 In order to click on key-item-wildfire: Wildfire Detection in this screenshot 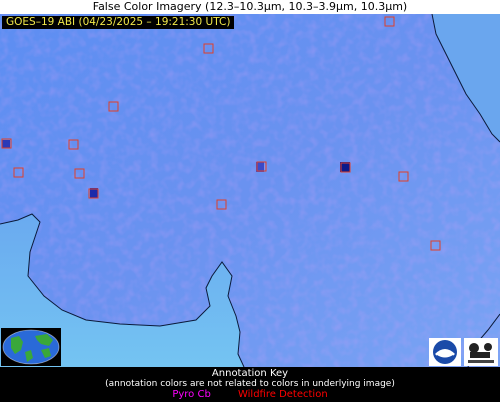, I will do `click(282, 394)`.